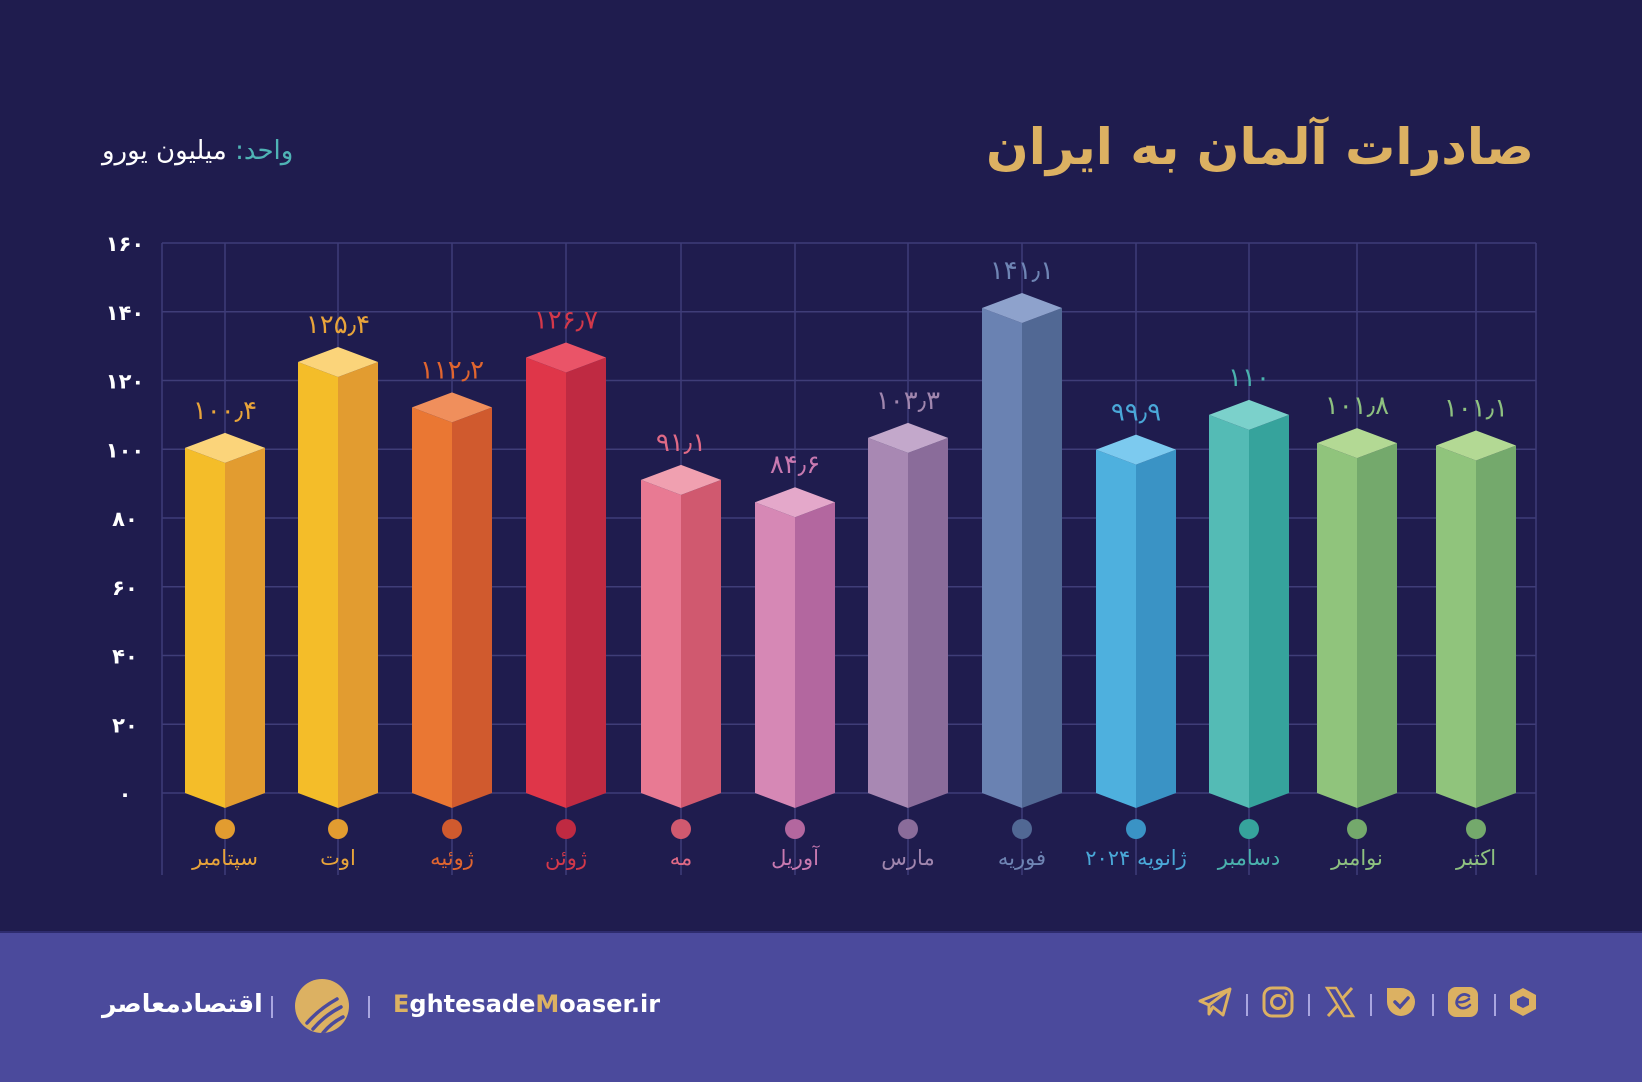 This screenshot has width=1642, height=1082. I want to click on y-tick-label: ۱۴۰, so click(125, 313).